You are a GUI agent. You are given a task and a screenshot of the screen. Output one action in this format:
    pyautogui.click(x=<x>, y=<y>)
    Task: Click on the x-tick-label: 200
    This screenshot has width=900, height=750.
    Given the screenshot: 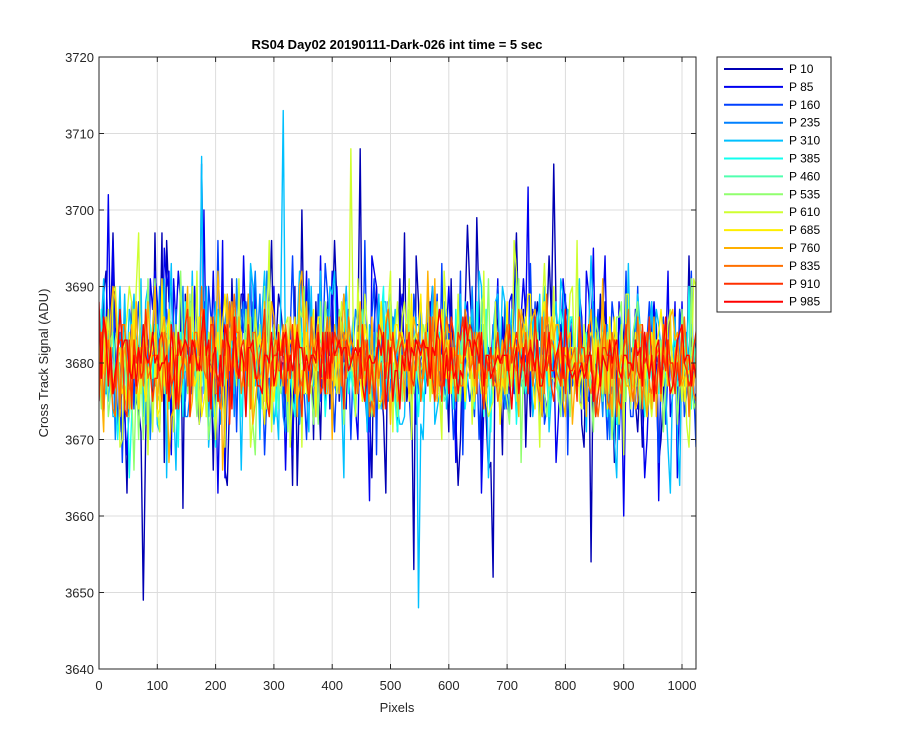 What is the action you would take?
    pyautogui.click(x=216, y=685)
    